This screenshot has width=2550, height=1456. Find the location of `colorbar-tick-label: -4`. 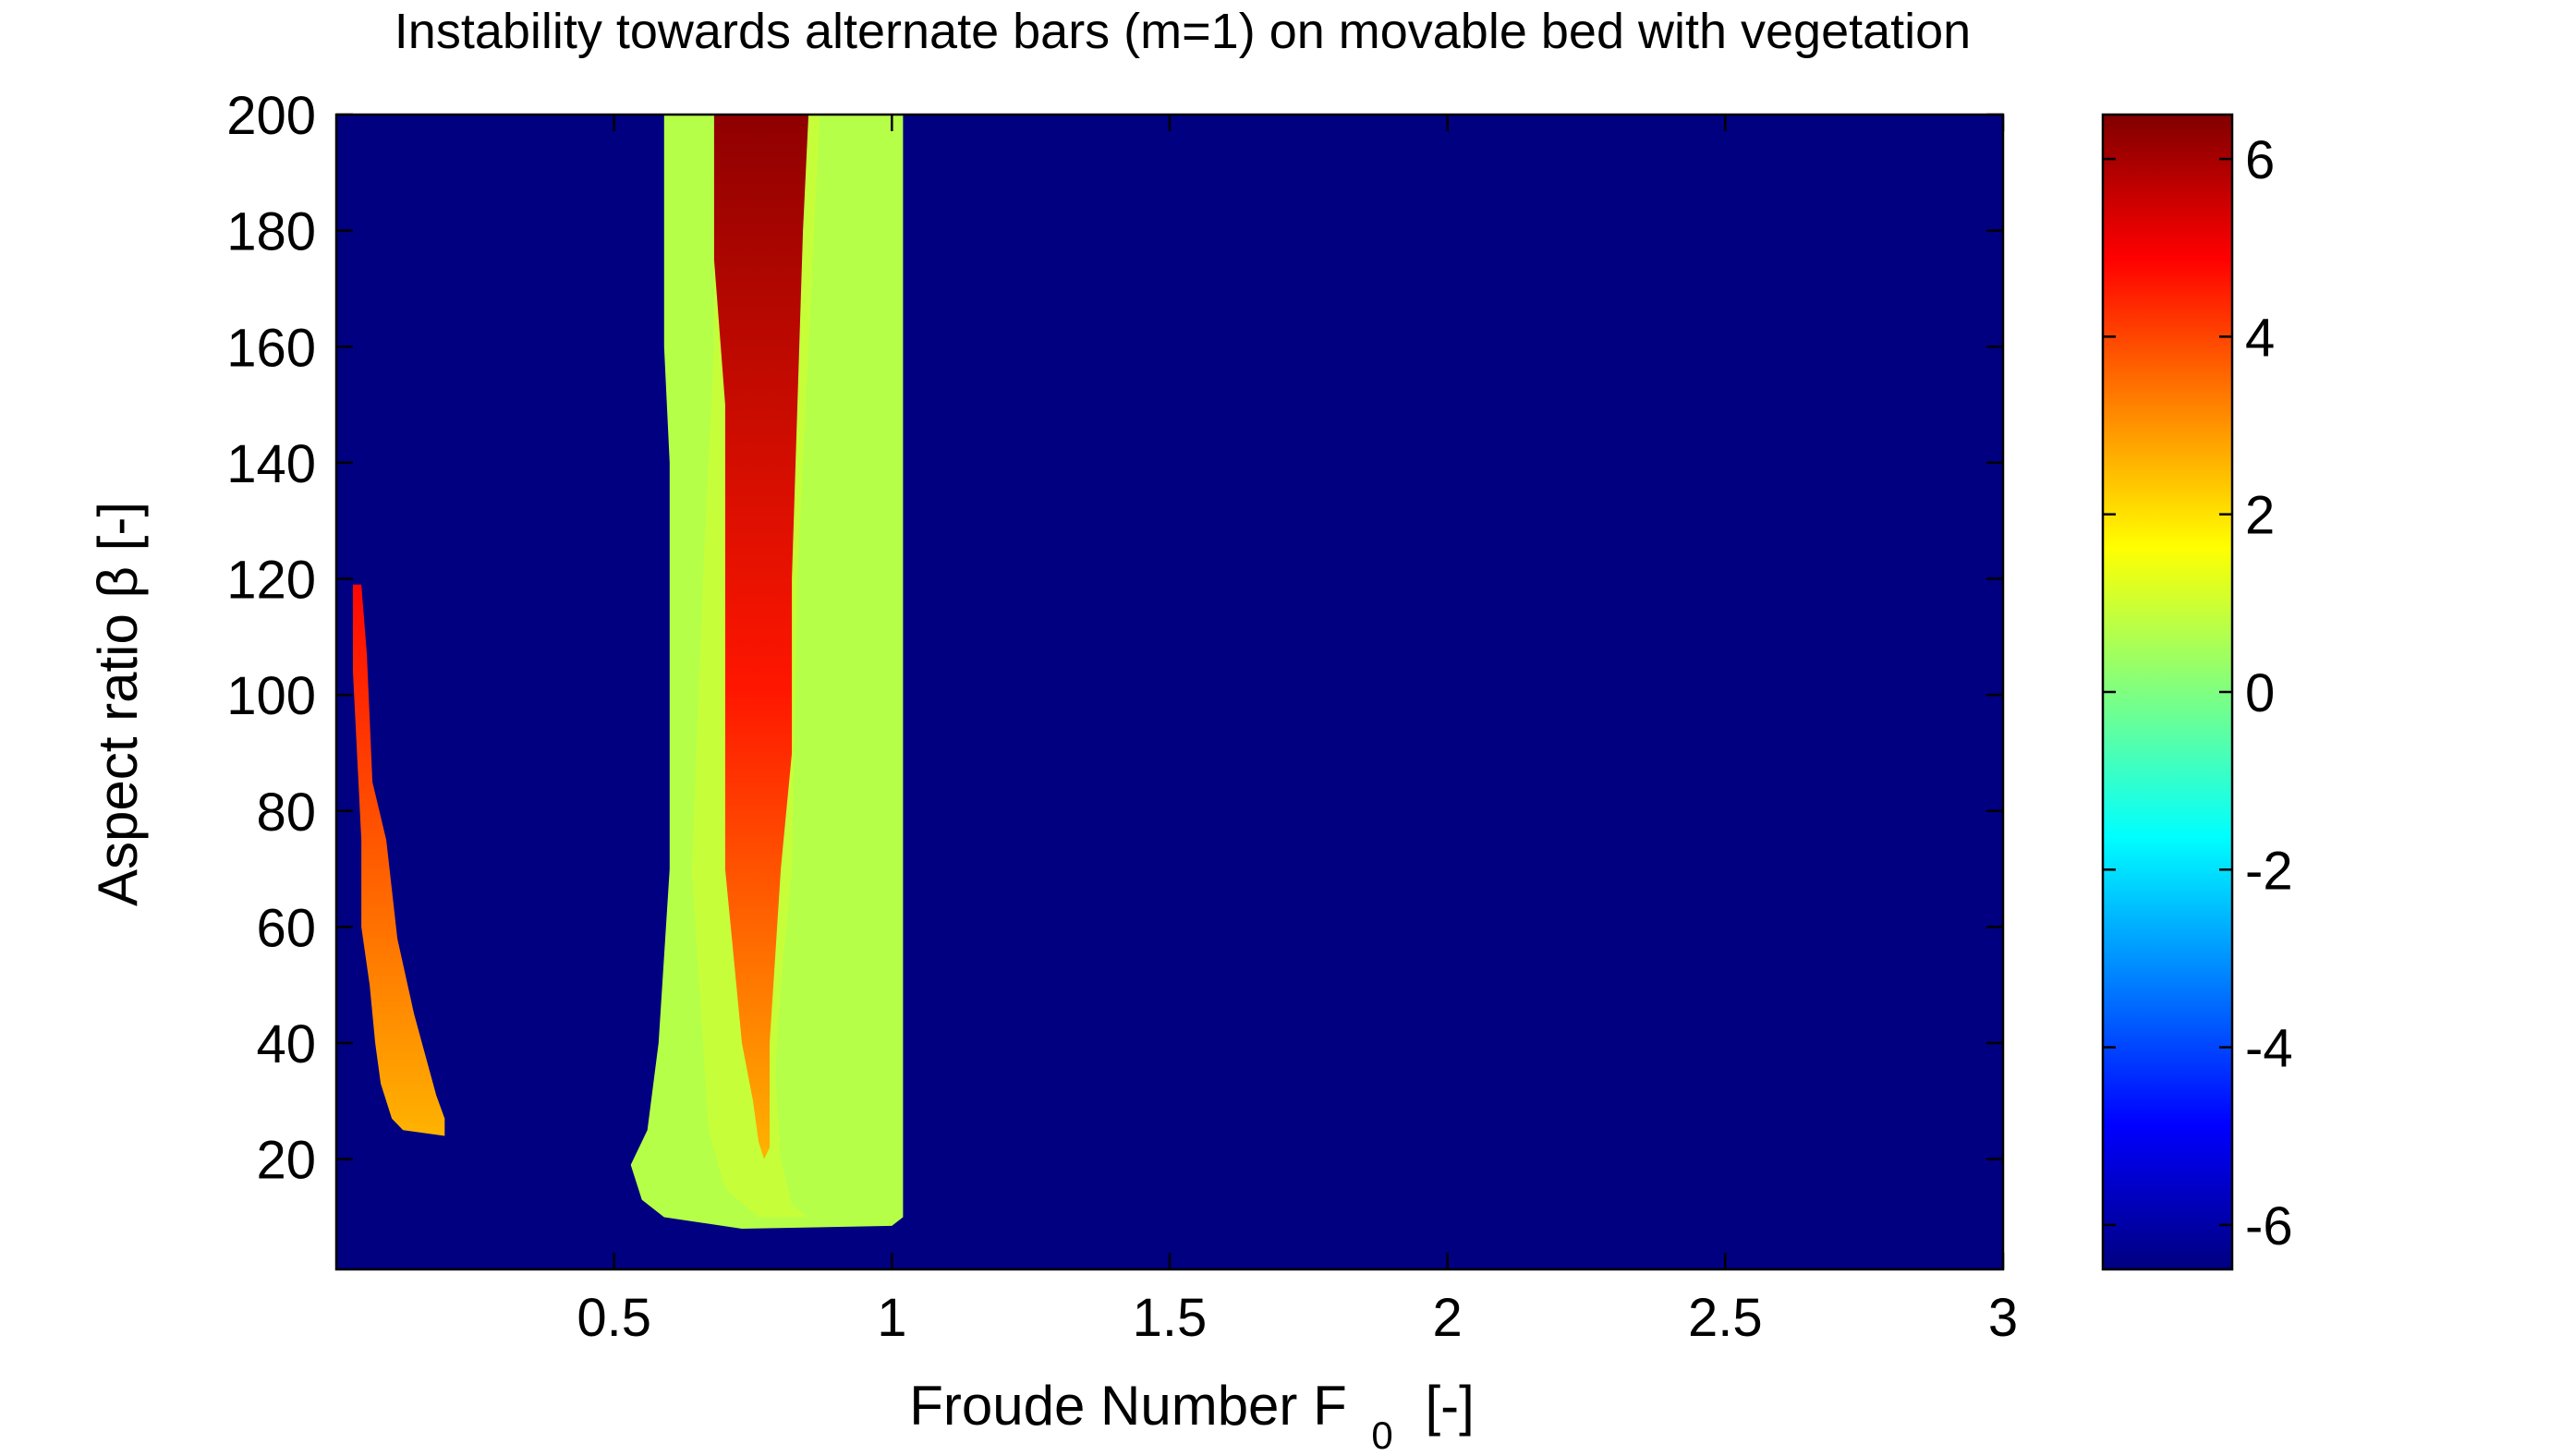

colorbar-tick-label: -4 is located at coordinates (2269, 1049).